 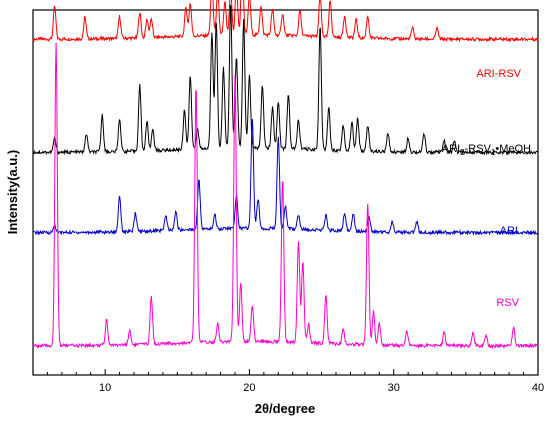 What do you see at coordinates (249, 388) in the screenshot?
I see `x-tick-label: 20` at bounding box center [249, 388].